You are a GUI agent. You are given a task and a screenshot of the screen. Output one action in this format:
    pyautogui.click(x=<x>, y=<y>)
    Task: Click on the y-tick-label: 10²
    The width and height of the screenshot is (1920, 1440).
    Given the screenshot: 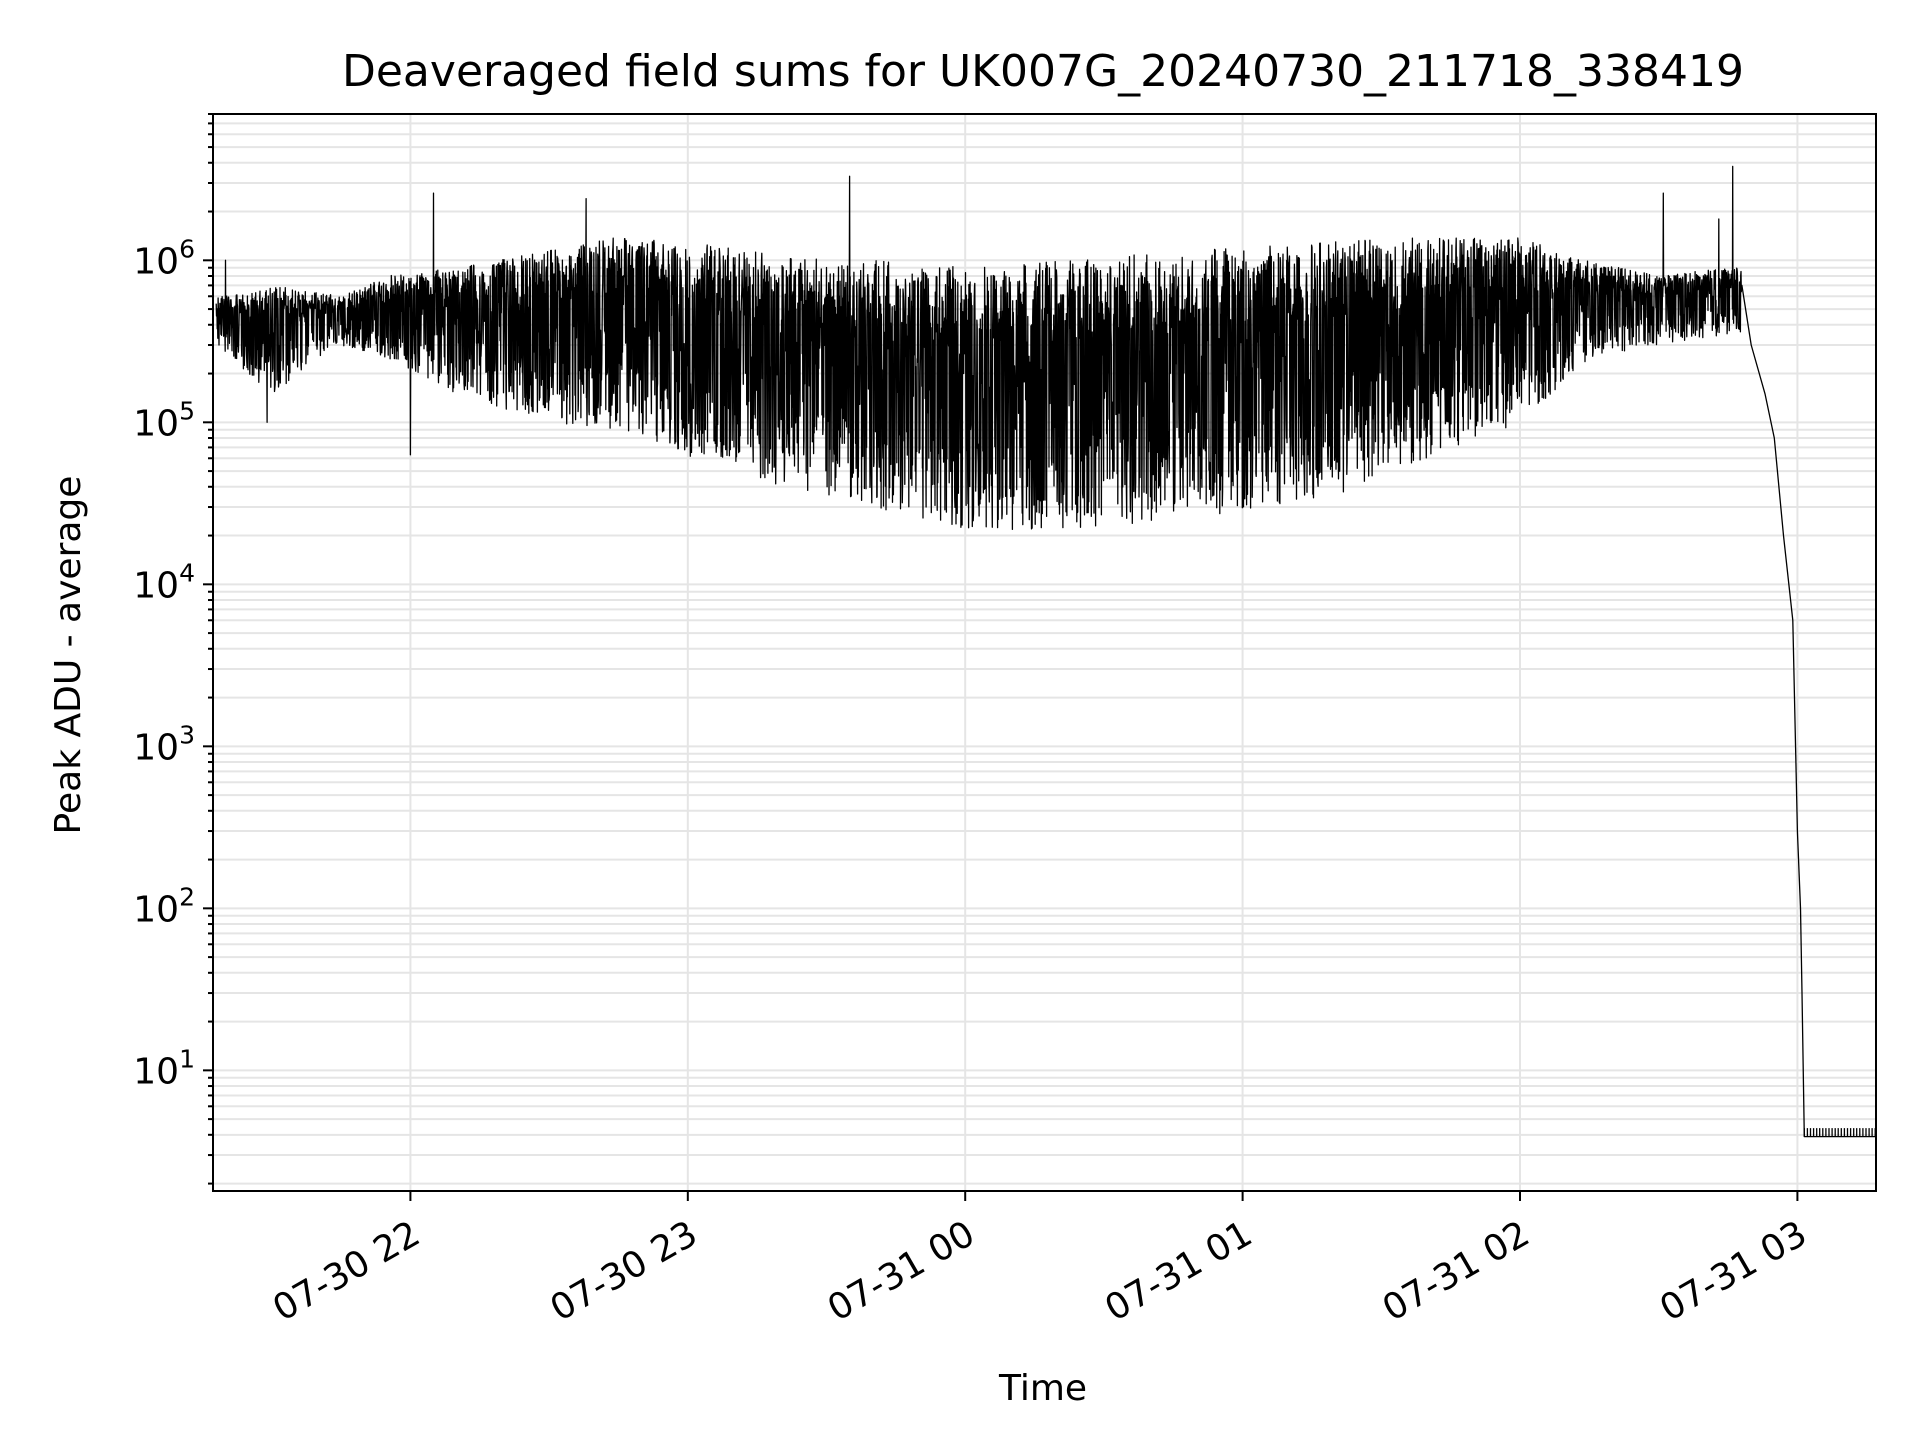 What is the action you would take?
    pyautogui.click(x=164, y=906)
    